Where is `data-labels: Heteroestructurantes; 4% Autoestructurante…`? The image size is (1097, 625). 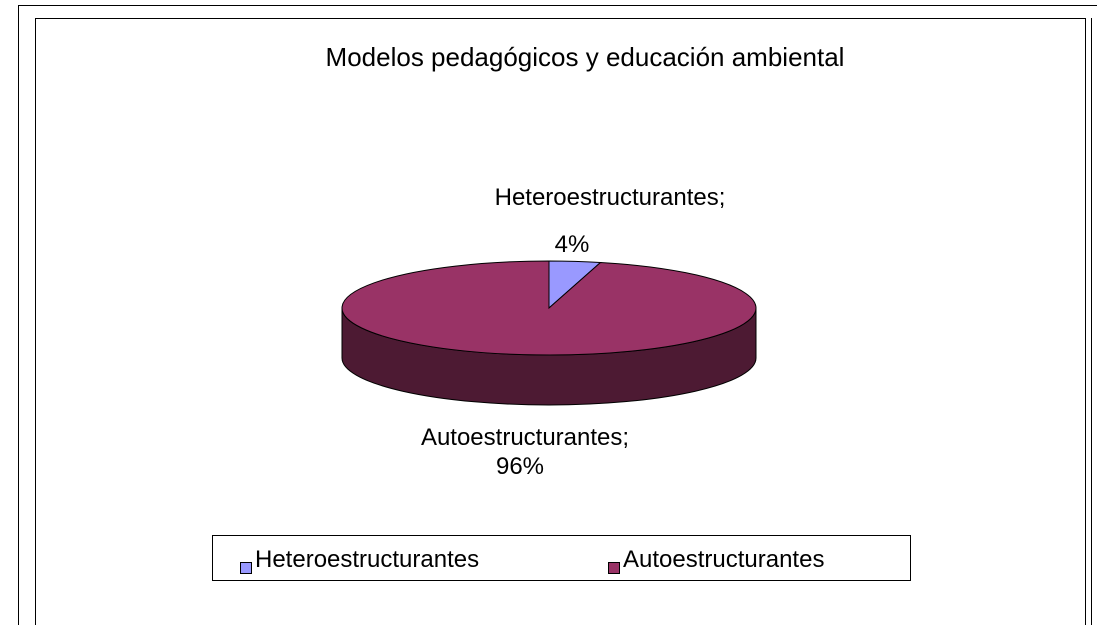
data-labels: Heteroestructurantes; 4% Autoestructurante… is located at coordinates (573, 332).